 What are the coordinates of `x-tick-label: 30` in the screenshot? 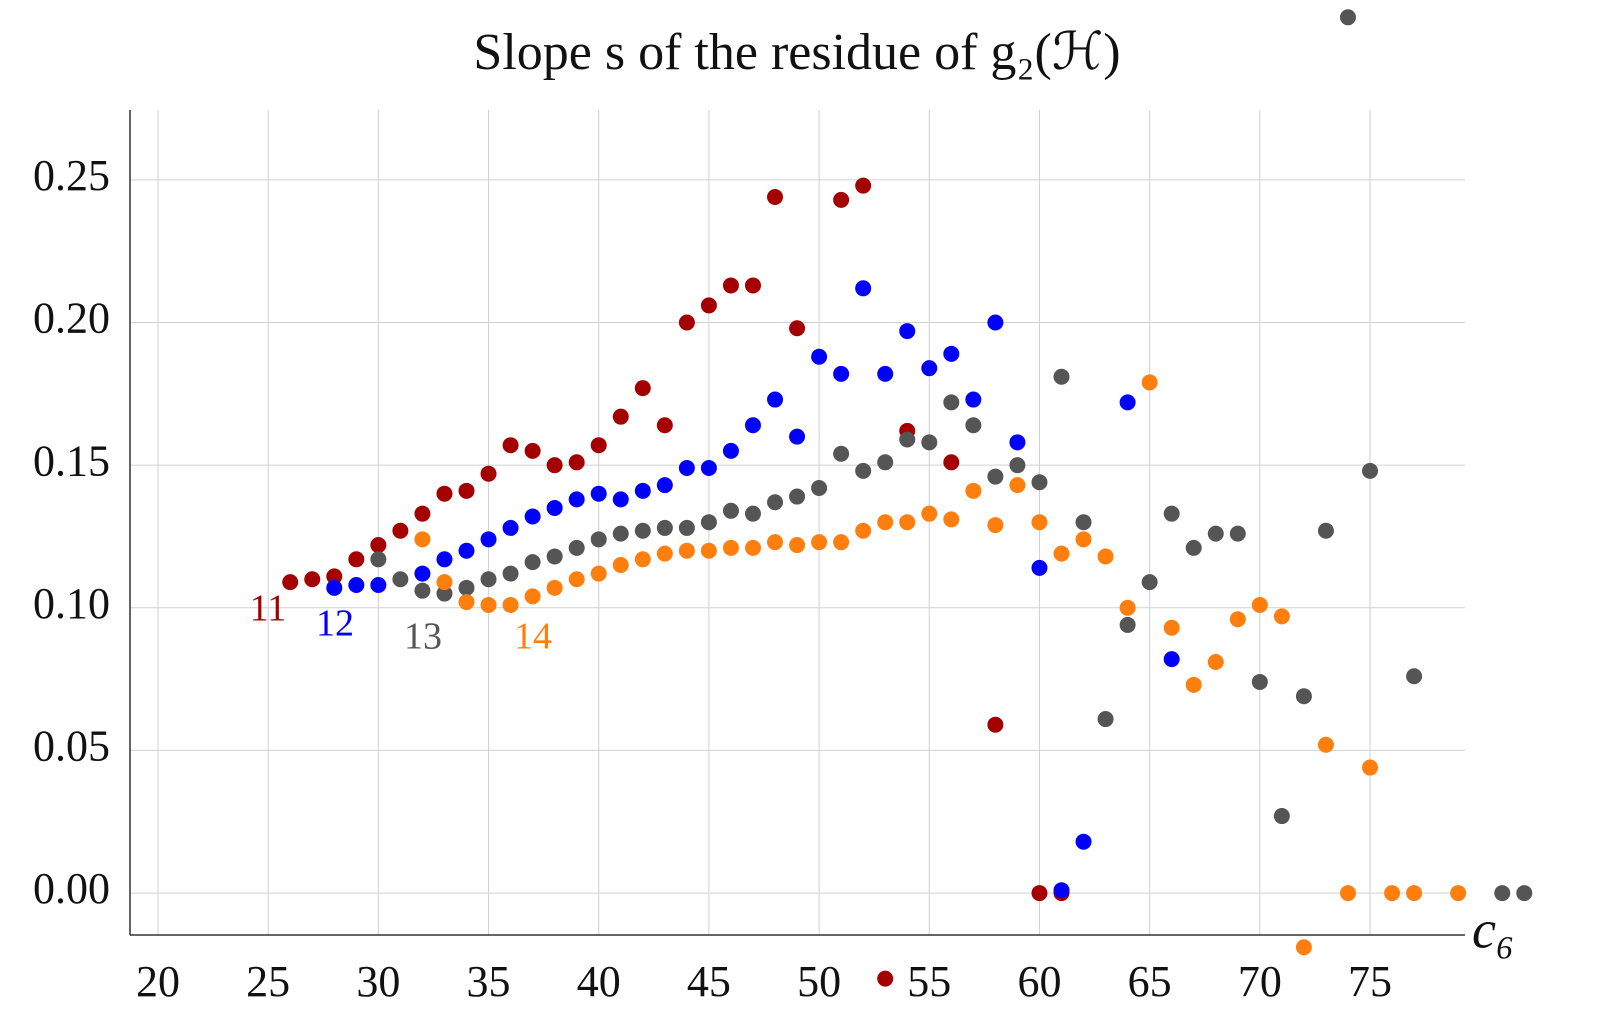 It's located at (378, 981).